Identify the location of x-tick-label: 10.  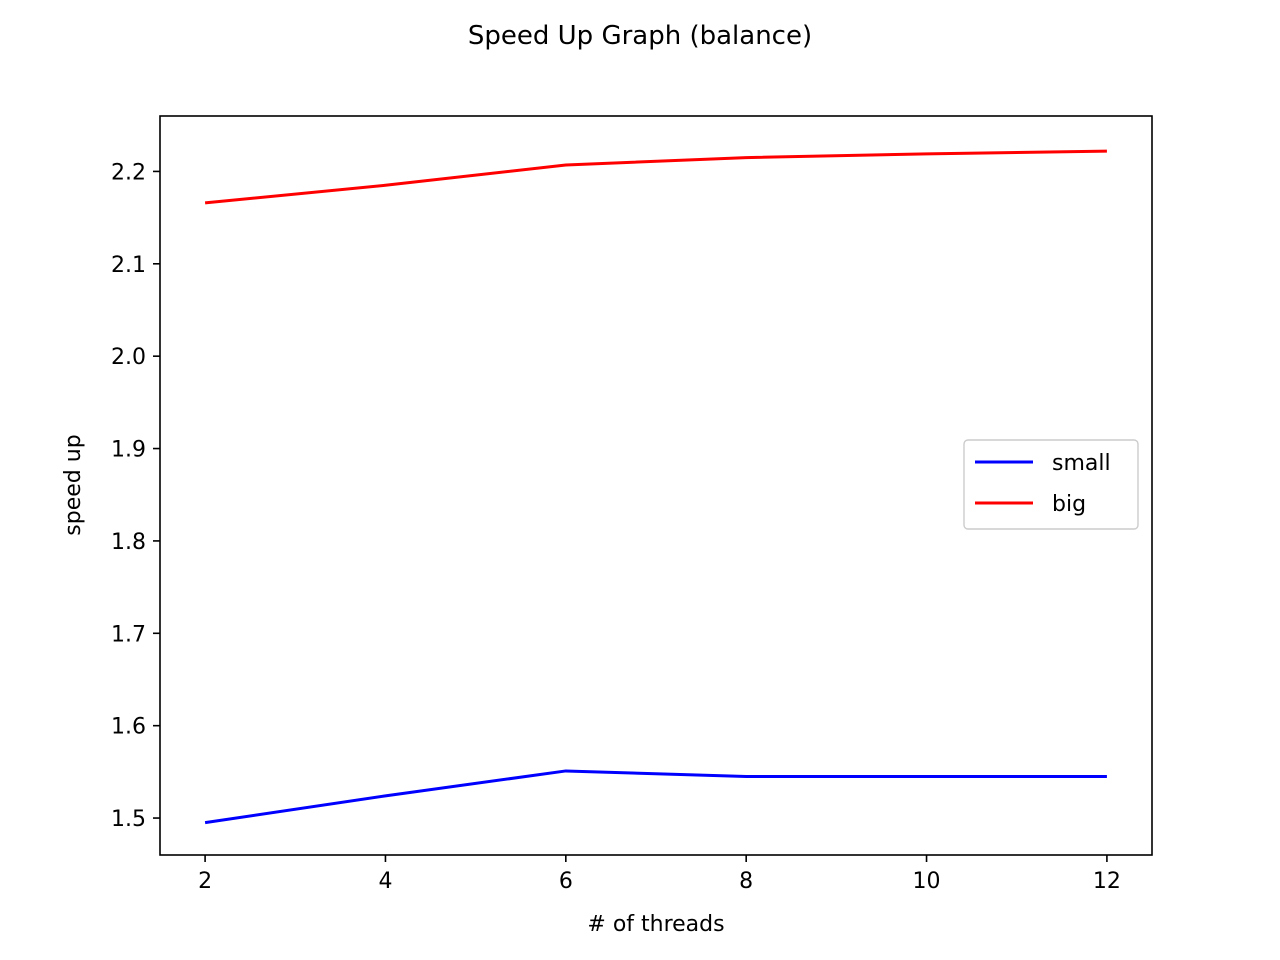
(927, 881).